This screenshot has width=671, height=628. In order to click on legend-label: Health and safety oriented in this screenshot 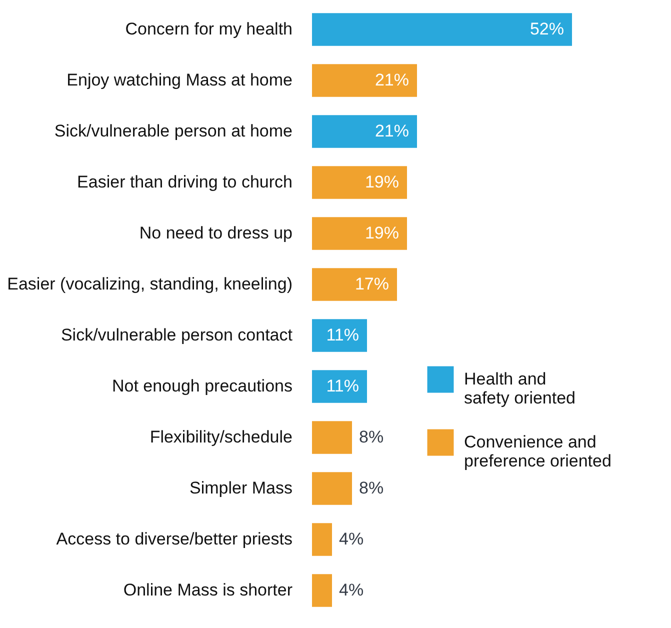, I will do `click(520, 389)`.